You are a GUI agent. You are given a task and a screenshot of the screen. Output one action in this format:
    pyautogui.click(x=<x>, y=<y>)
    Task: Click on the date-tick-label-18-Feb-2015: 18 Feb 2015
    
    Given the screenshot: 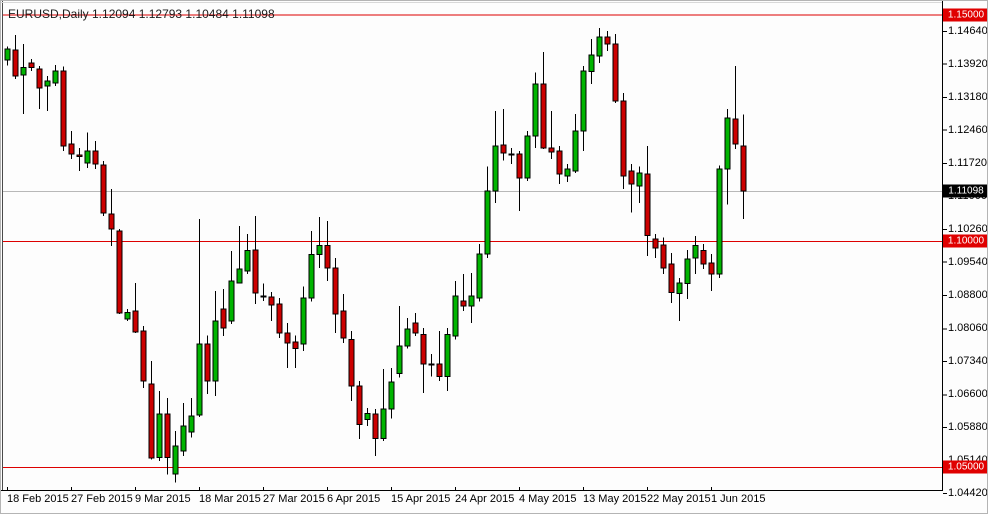 What is the action you would take?
    pyautogui.click(x=38, y=499)
    